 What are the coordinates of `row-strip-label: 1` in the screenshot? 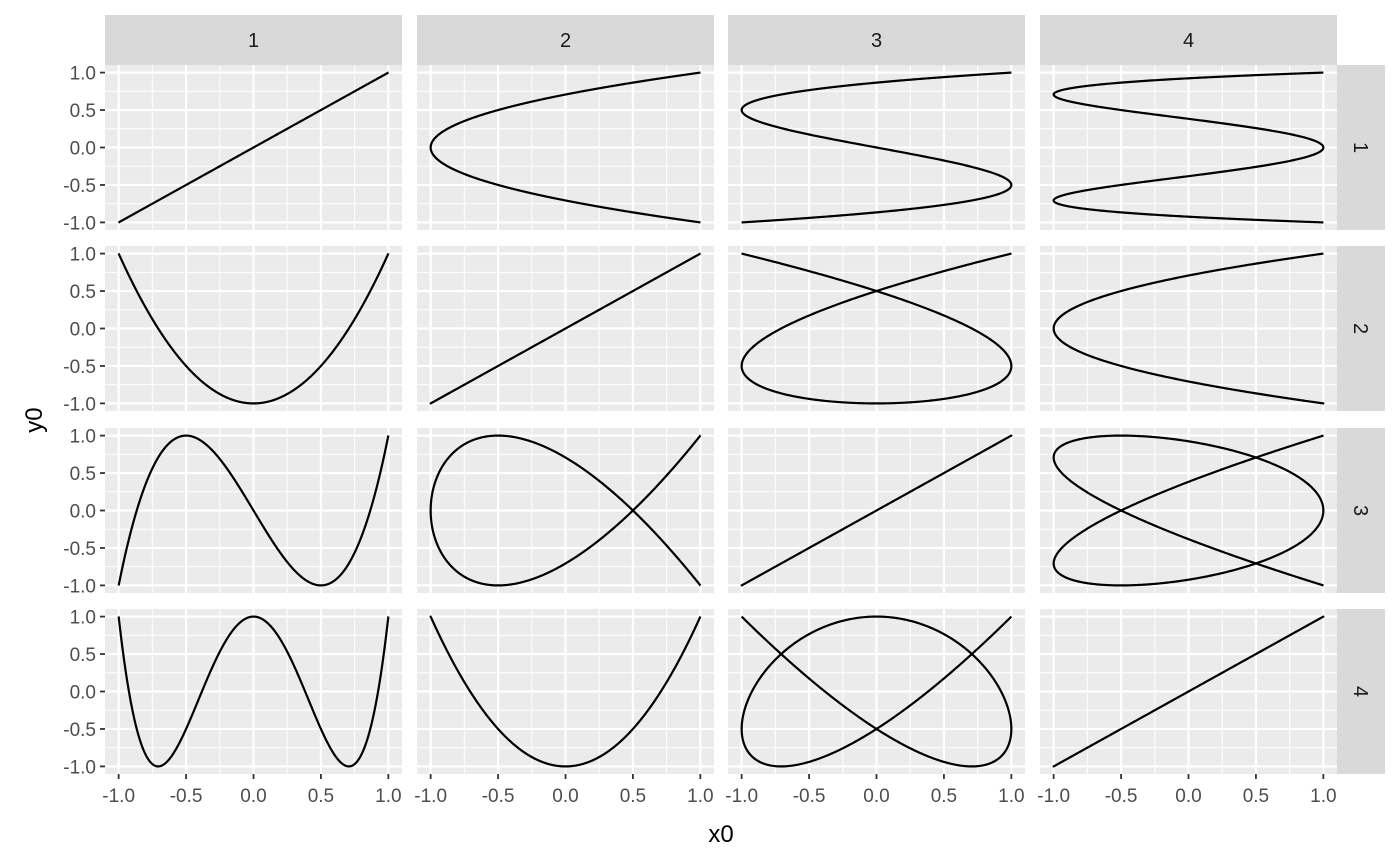 It's located at (1360, 147).